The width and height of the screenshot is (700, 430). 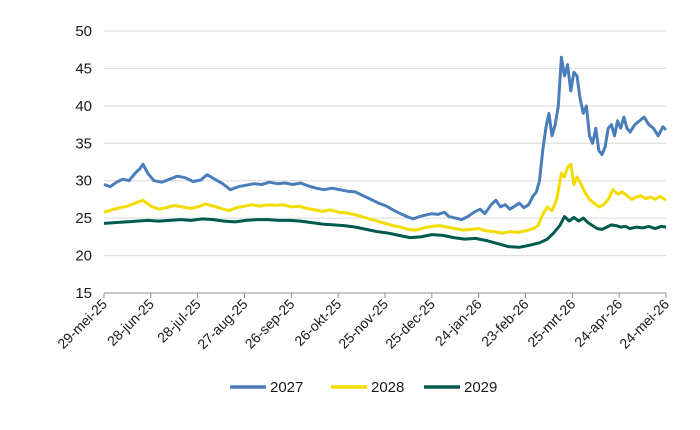 What do you see at coordinates (83, 143) in the screenshot?
I see `y-tick-label: 35` at bounding box center [83, 143].